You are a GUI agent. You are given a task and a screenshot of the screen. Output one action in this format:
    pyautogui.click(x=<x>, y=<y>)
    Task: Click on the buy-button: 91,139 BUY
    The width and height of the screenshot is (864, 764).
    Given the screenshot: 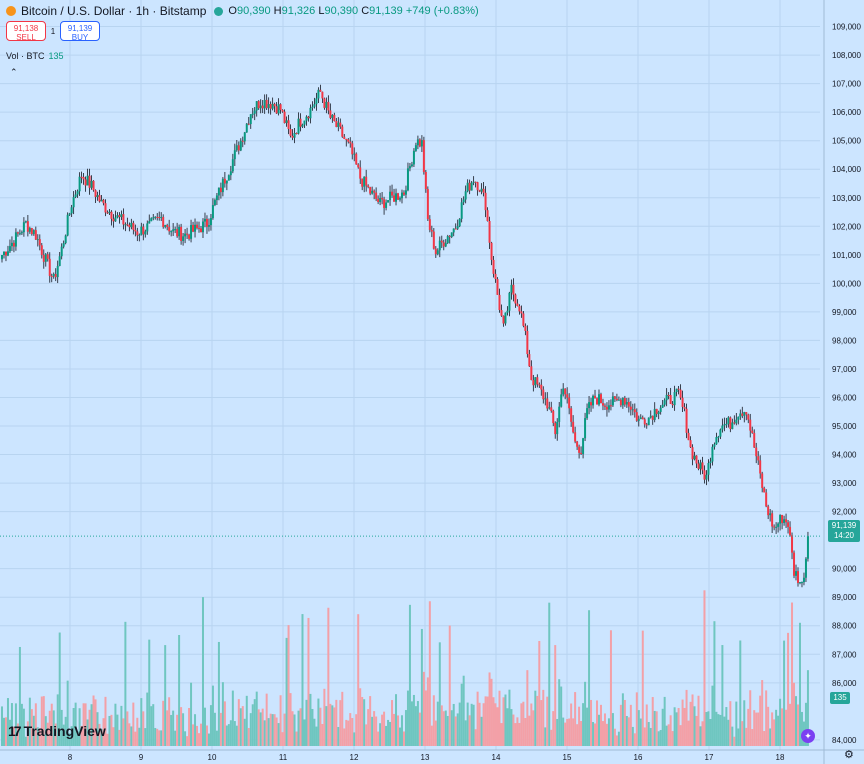 What is the action you would take?
    pyautogui.click(x=80, y=31)
    